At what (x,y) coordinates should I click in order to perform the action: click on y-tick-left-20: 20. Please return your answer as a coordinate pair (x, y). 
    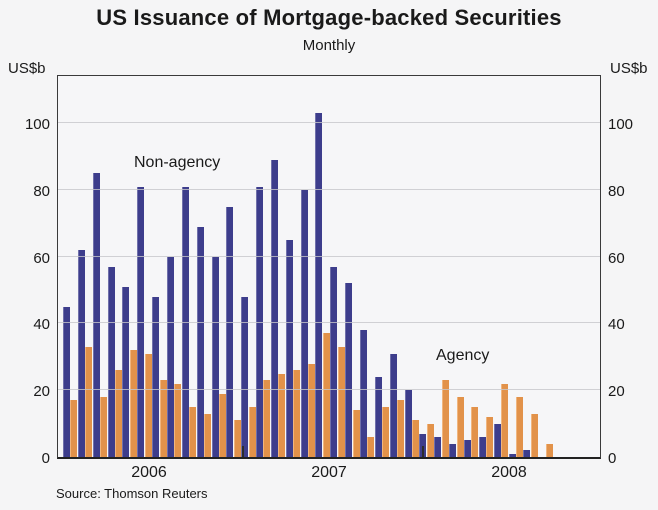
    Looking at the image, I should click on (41, 392).